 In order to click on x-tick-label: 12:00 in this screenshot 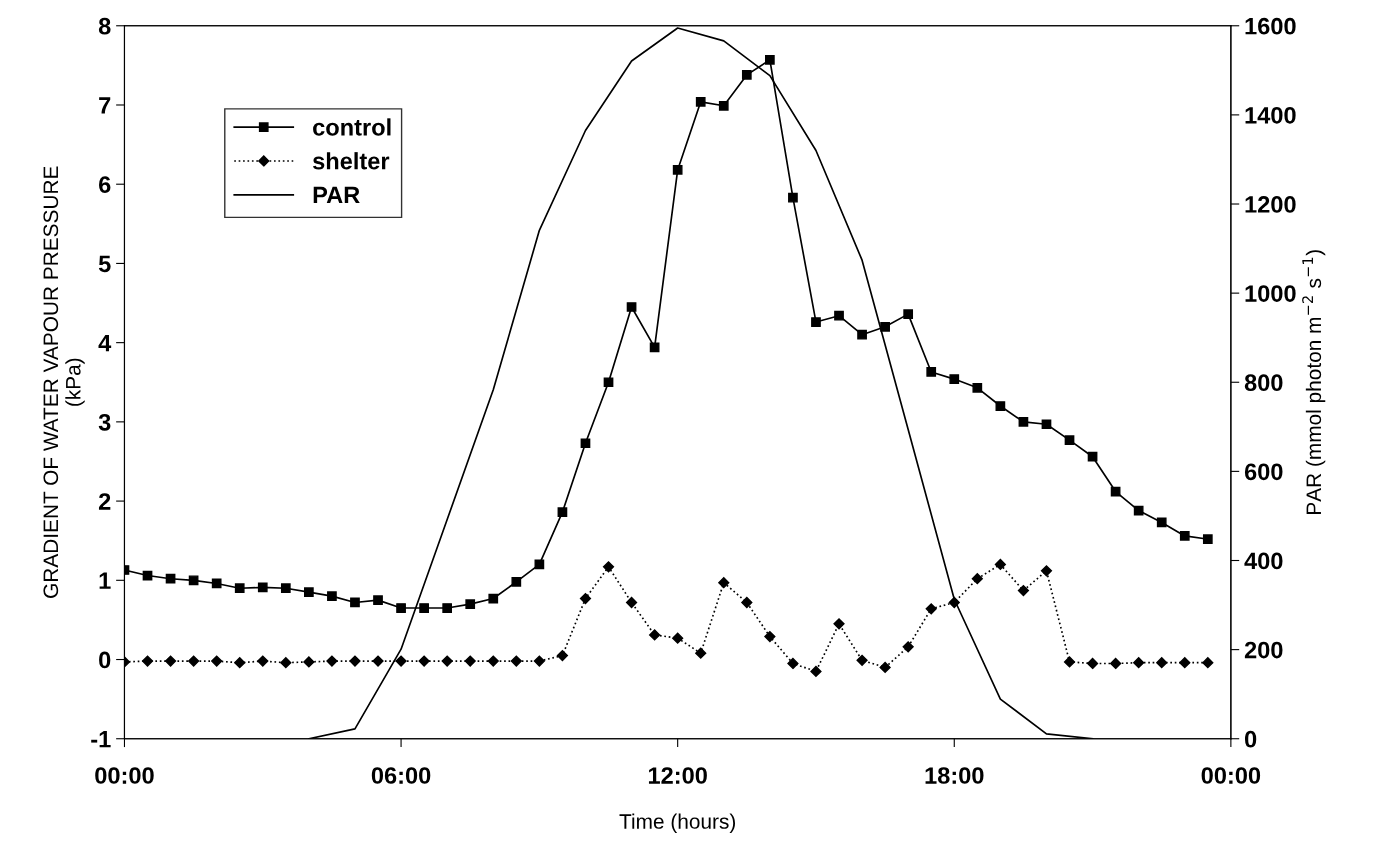, I will do `click(677, 775)`.